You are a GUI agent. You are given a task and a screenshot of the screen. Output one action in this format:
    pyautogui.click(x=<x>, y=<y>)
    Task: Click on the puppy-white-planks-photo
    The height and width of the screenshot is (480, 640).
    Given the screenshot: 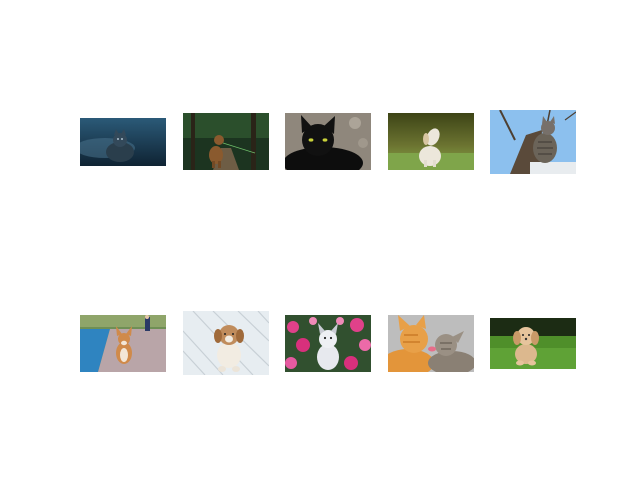 What is the action you would take?
    pyautogui.click(x=226, y=343)
    